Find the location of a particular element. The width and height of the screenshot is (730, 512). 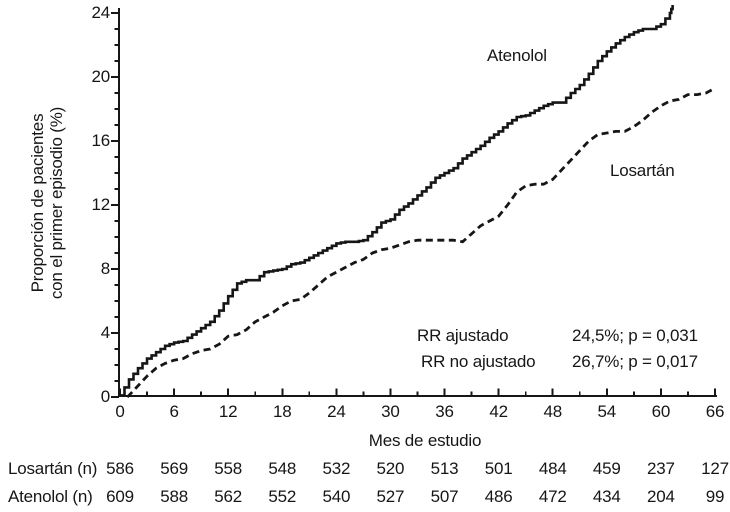

risk-table-value: 237 is located at coordinates (661, 468).